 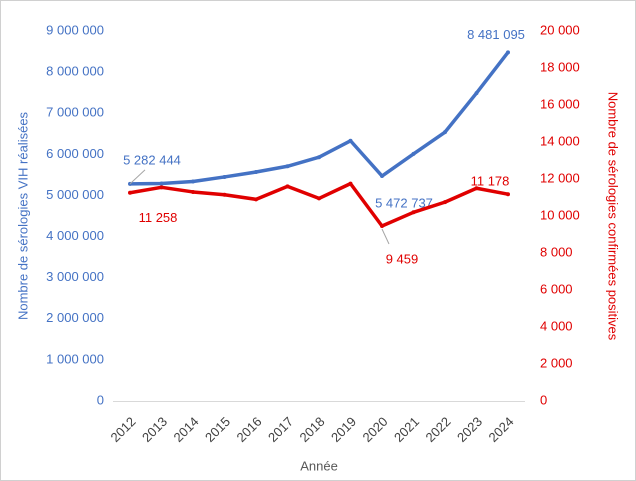 What do you see at coordinates (75, 358) in the screenshot?
I see `y-tick-label: 1 000 000` at bounding box center [75, 358].